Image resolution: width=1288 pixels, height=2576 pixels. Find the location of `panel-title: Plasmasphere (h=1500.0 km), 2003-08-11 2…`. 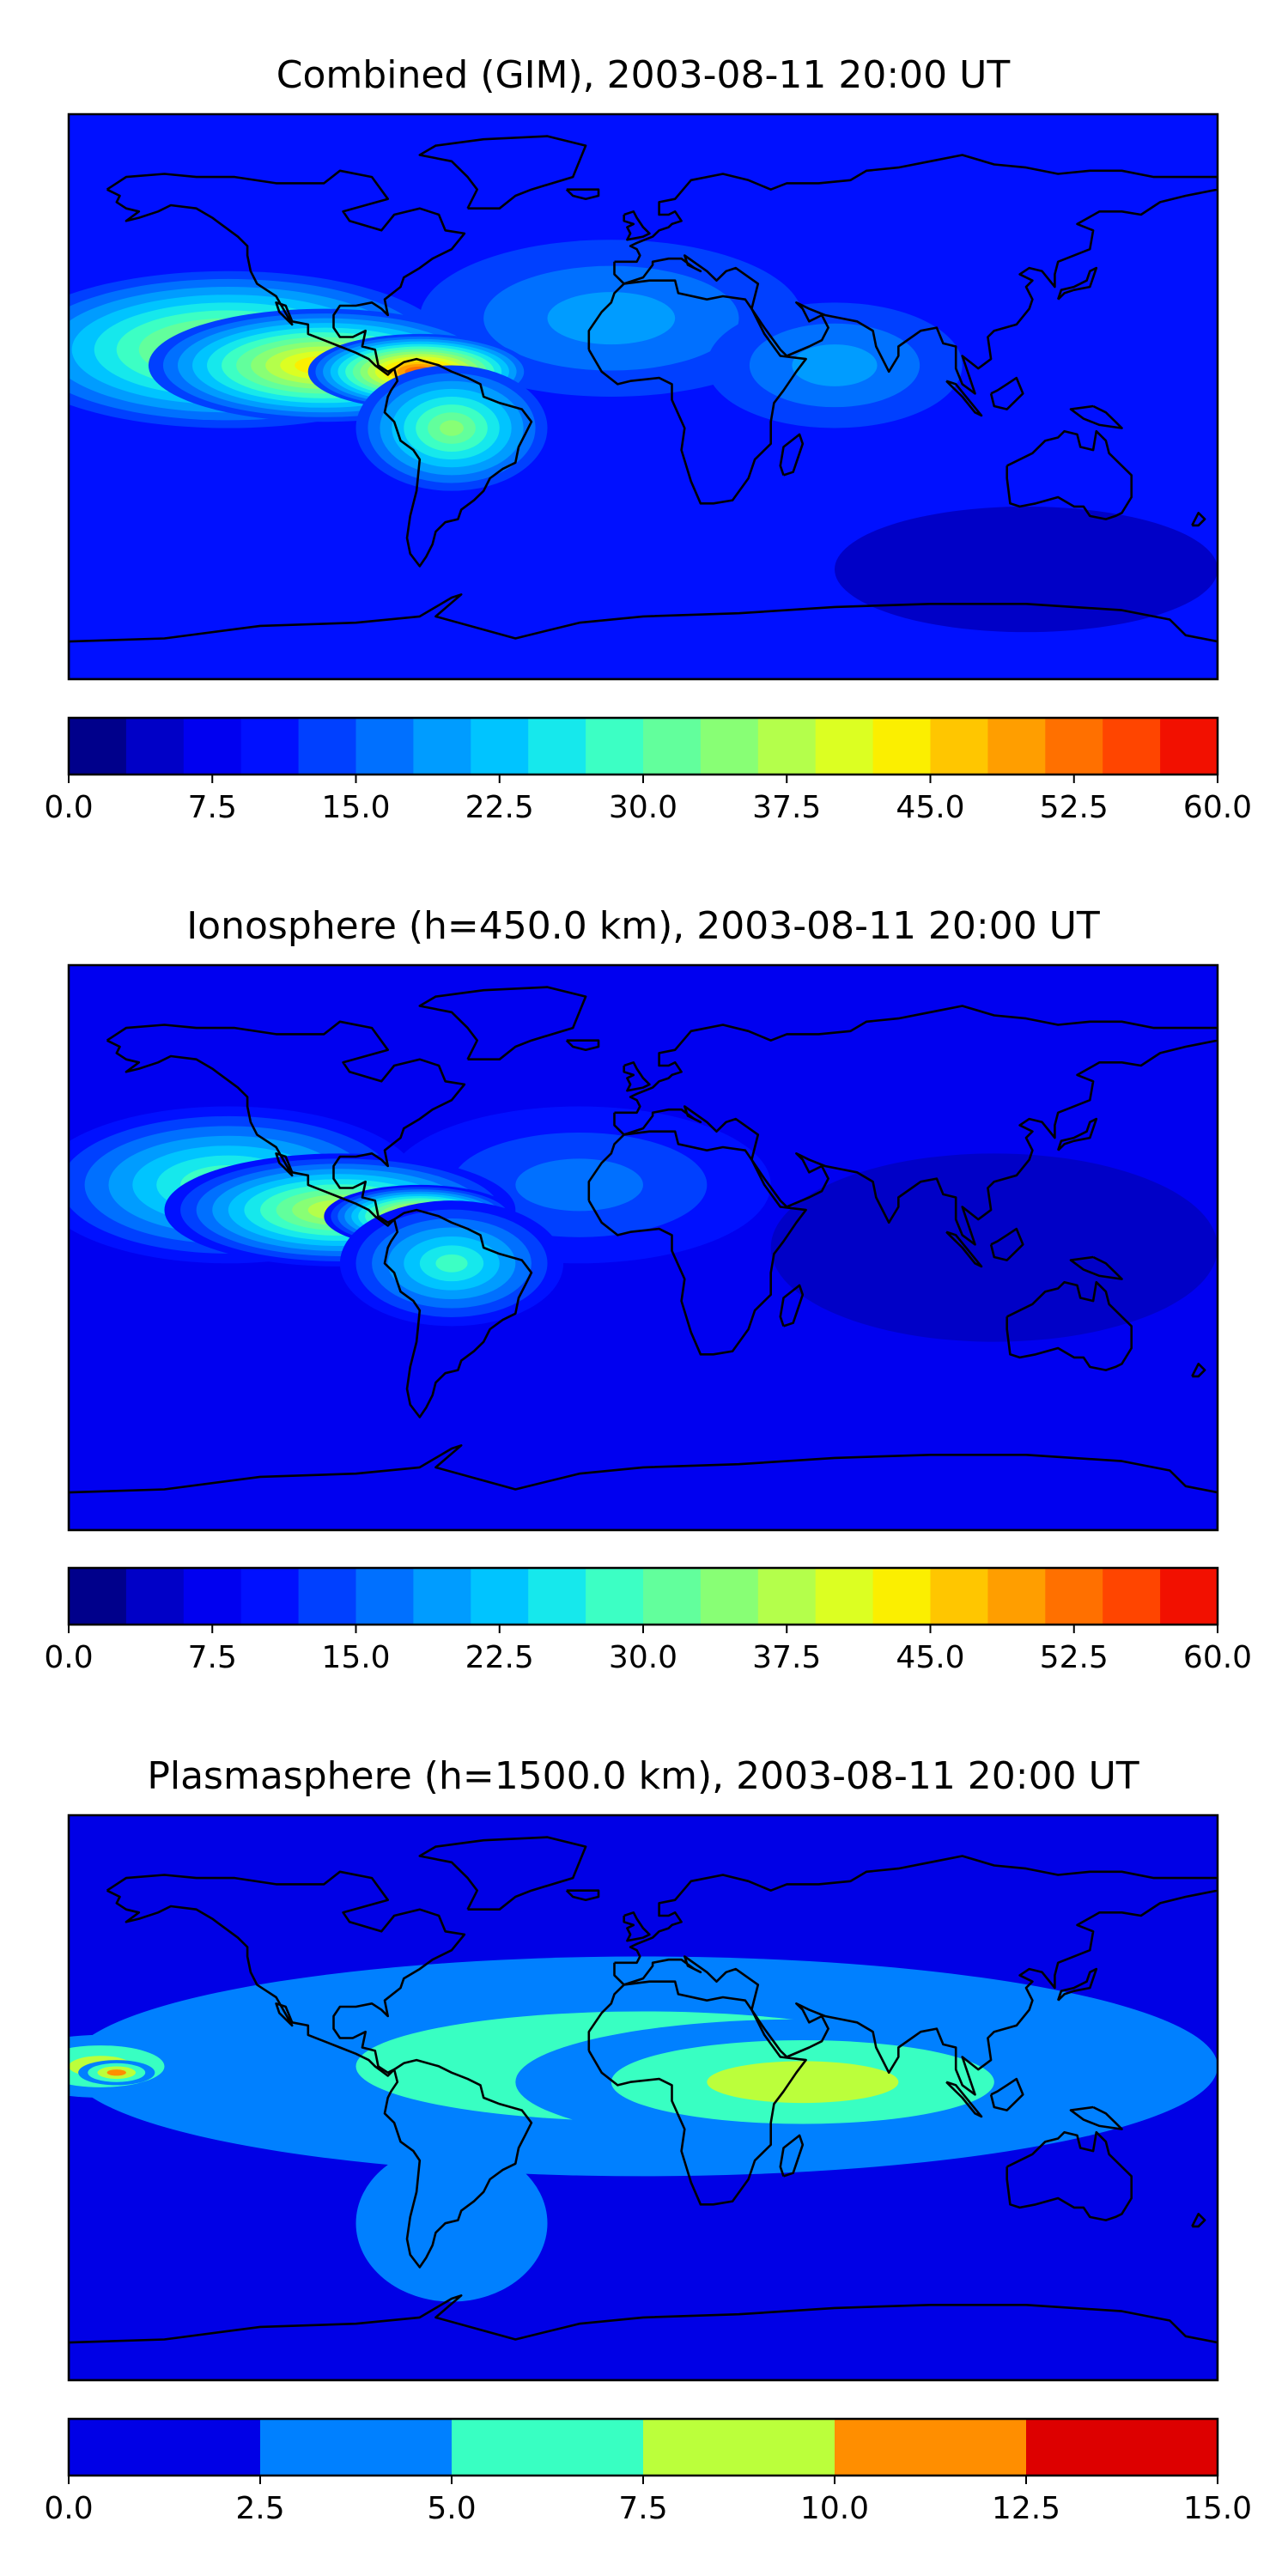

panel-title: Plasmasphere (h=1500.0 km), 2003-08-11 2… is located at coordinates (643, 1776).